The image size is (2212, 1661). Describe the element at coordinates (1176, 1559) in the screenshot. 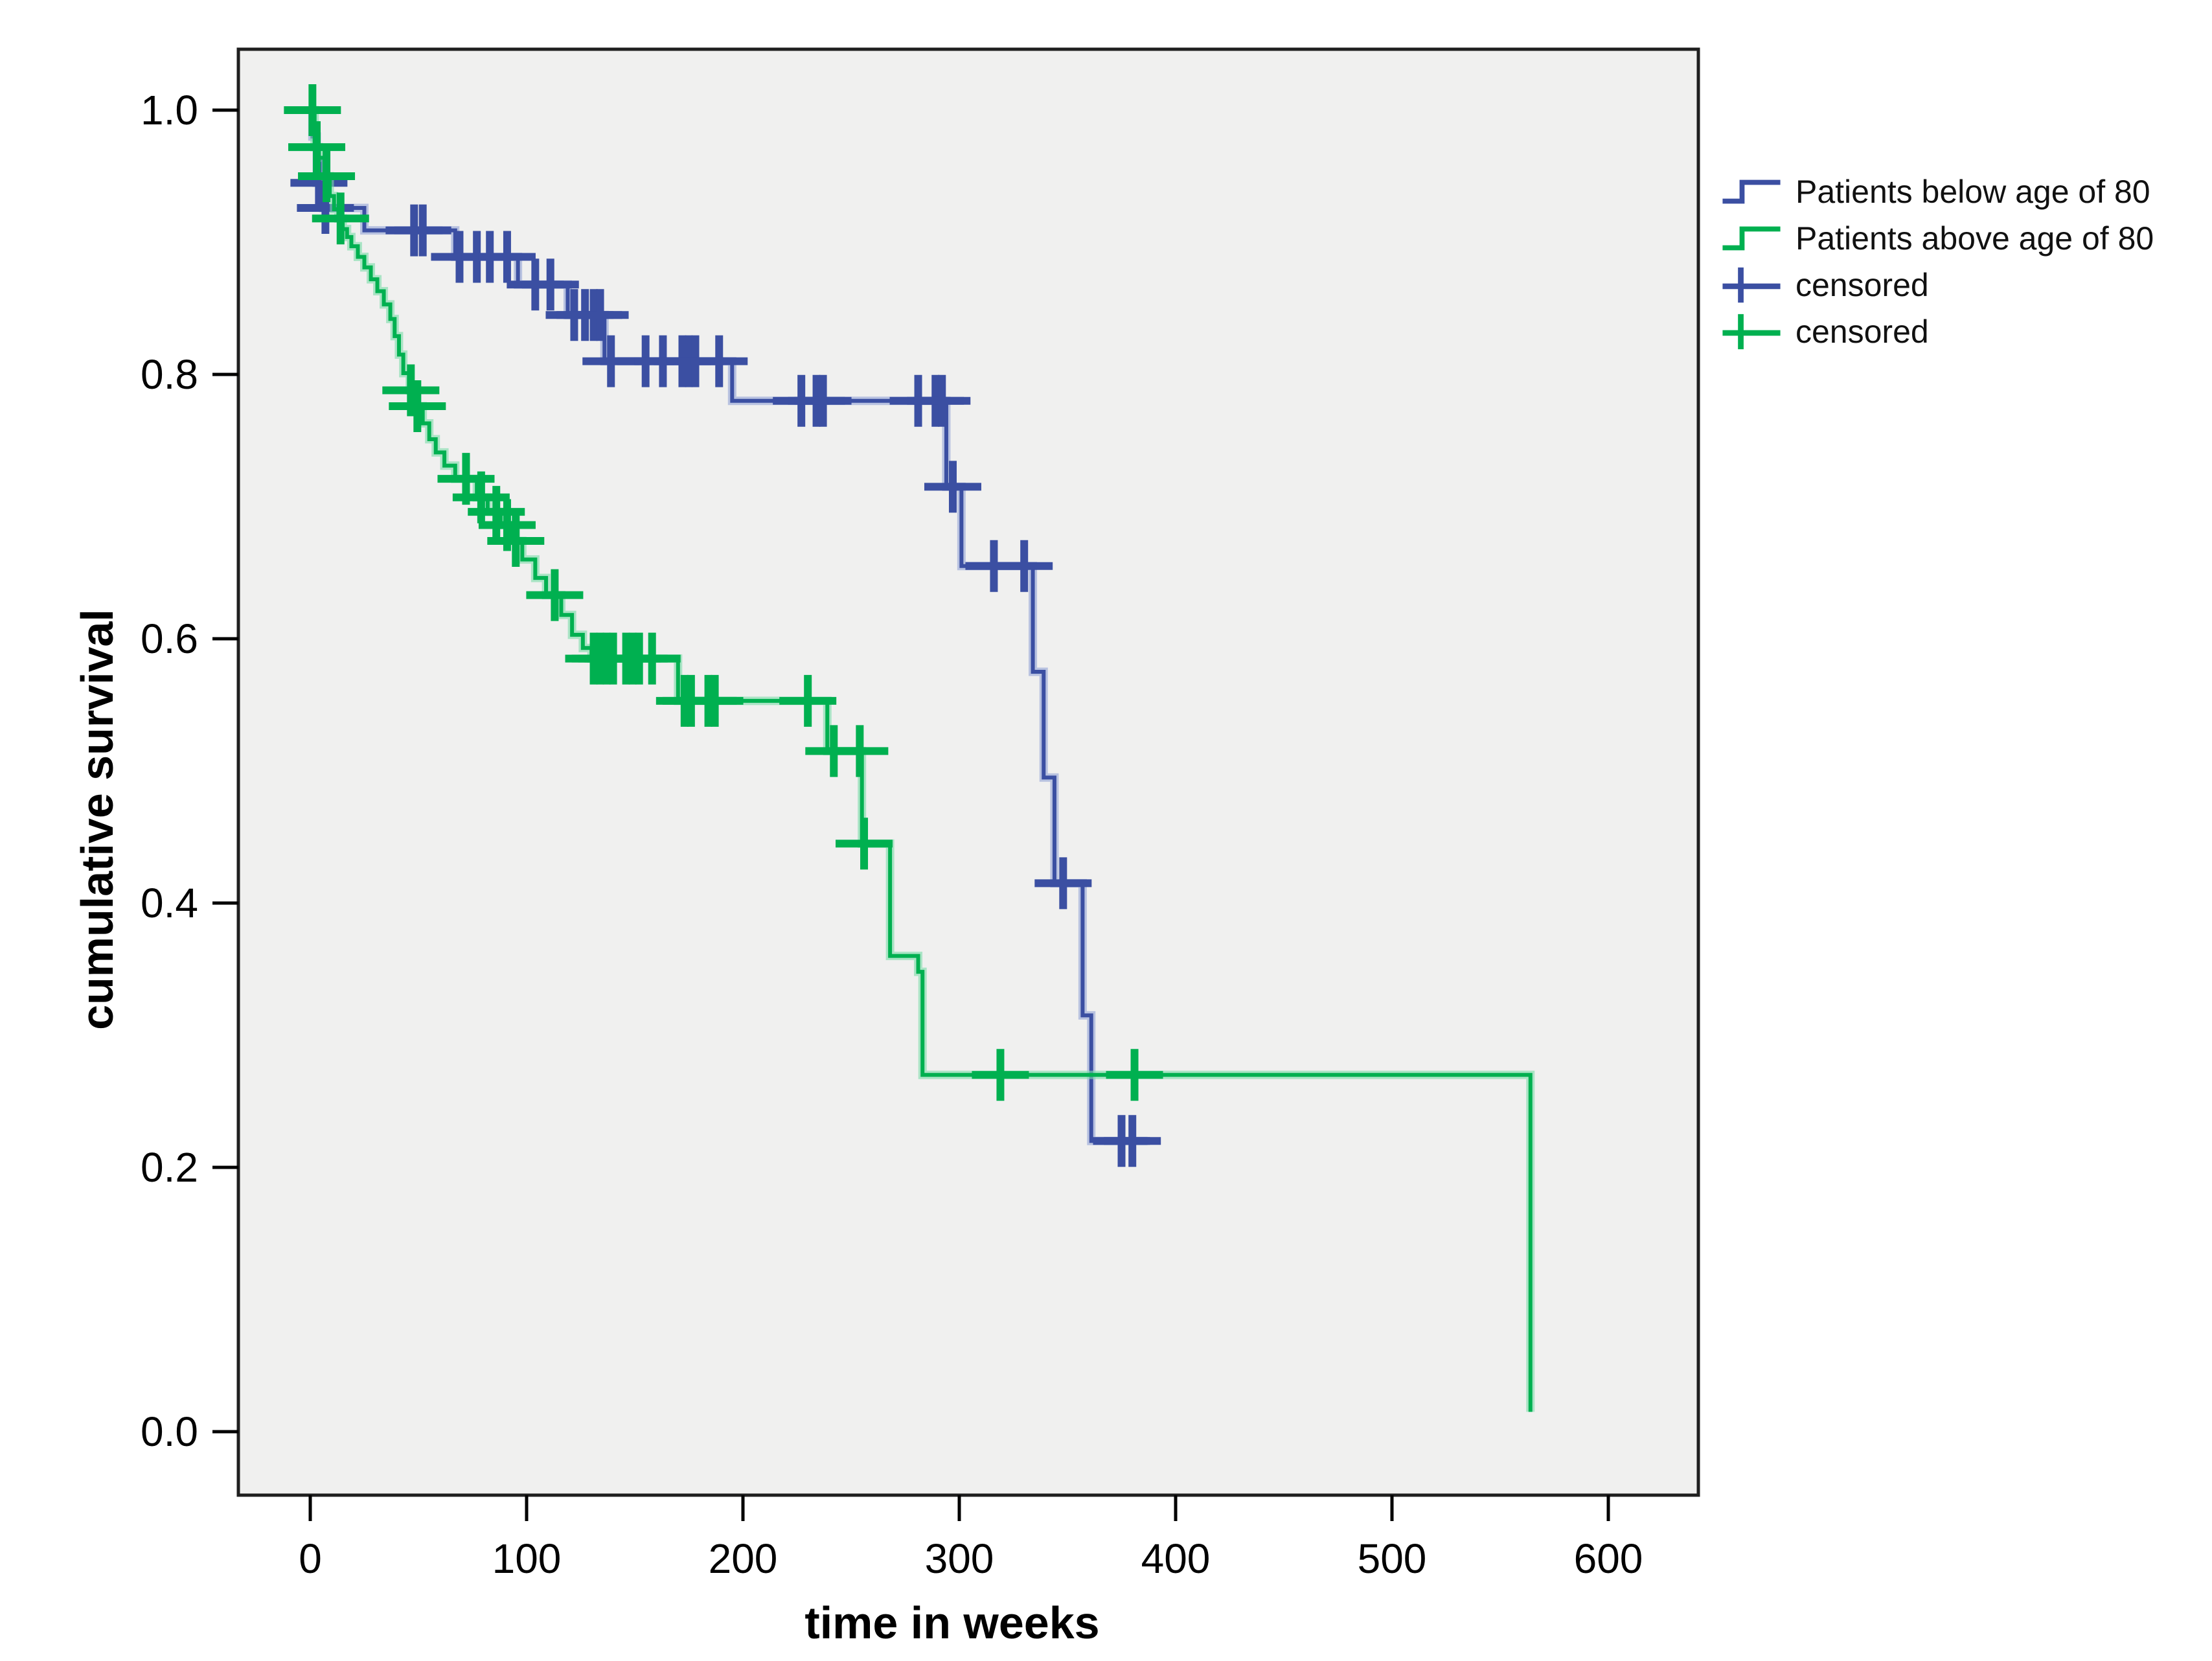

I see `x-tick-label: 400` at that location.